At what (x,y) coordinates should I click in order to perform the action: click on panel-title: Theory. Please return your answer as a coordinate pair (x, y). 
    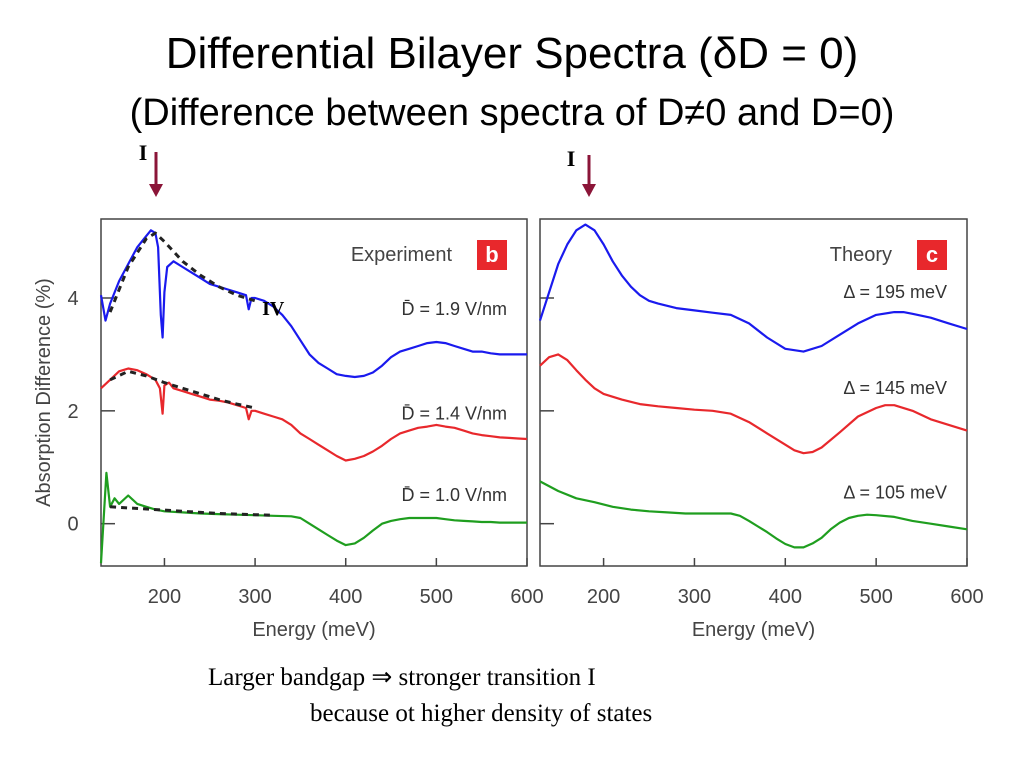
    Looking at the image, I should click on (861, 255).